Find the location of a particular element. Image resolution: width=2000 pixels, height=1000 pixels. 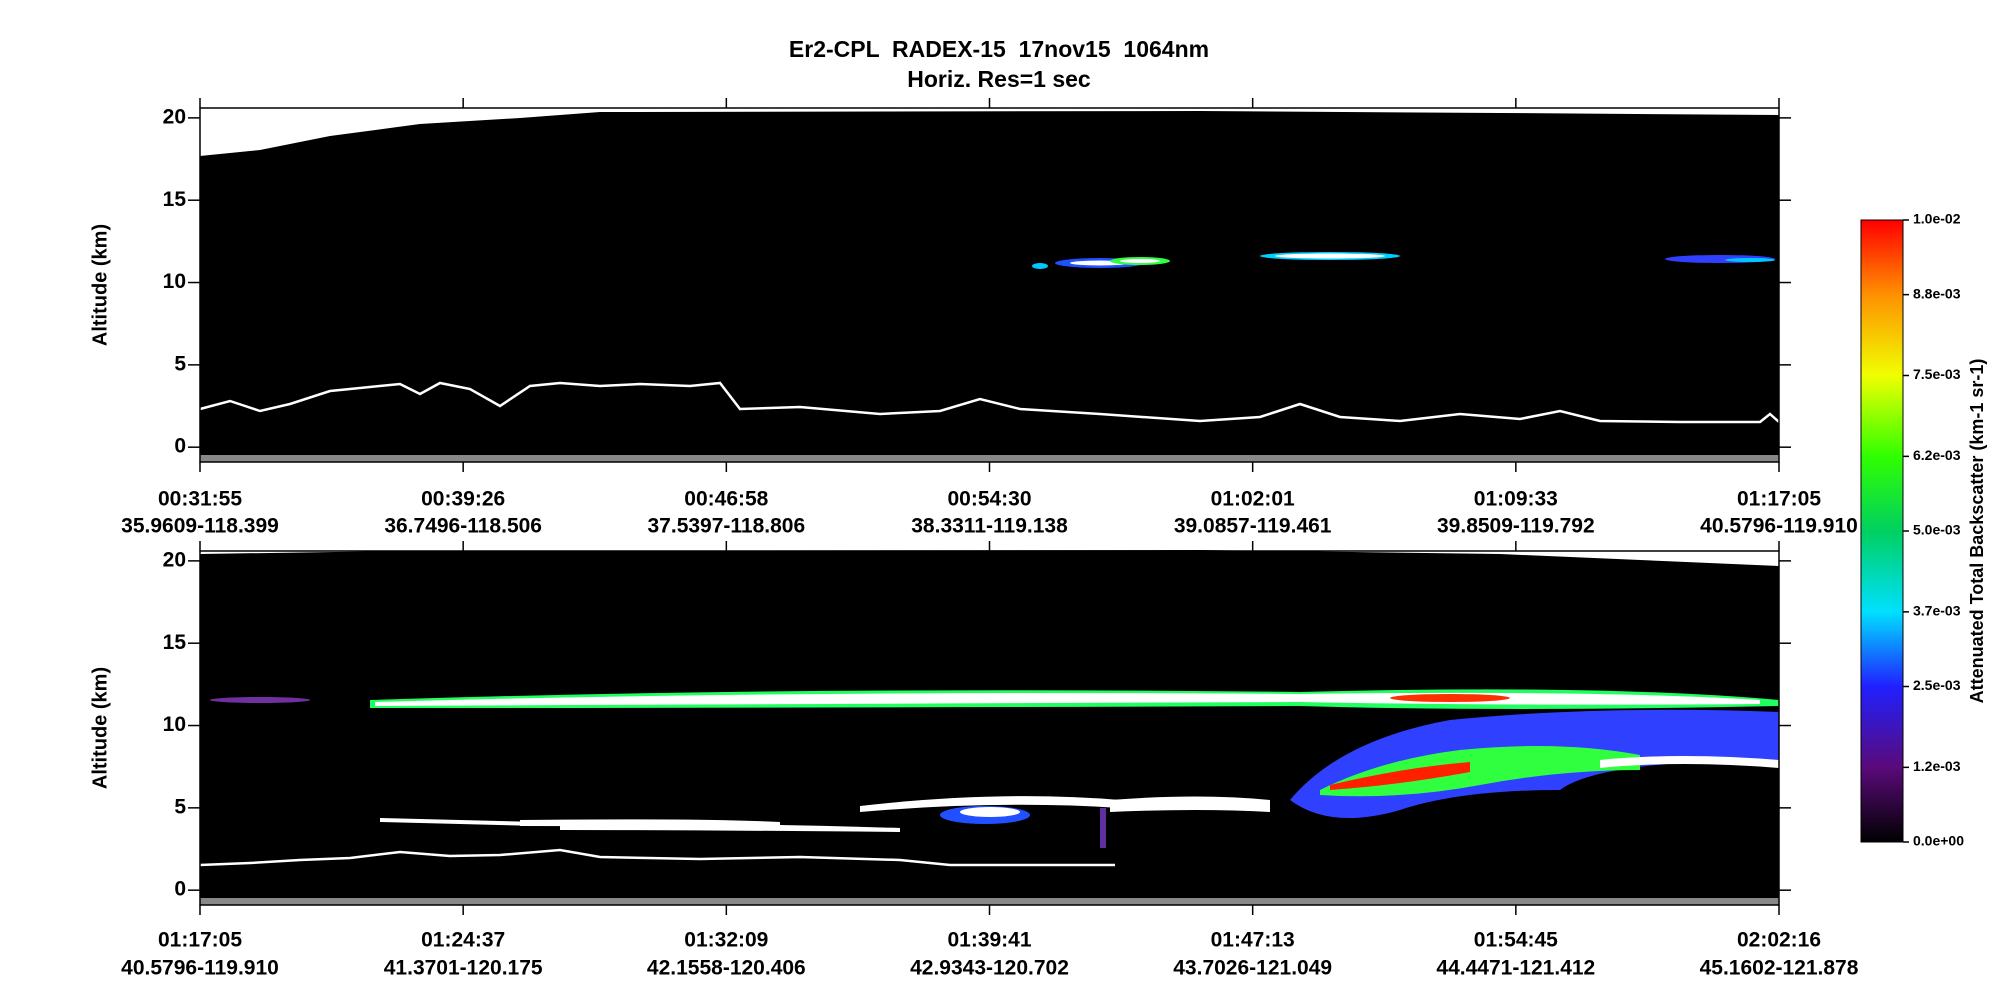

x-location-label: 42.1558-120.406 is located at coordinates (726, 968).